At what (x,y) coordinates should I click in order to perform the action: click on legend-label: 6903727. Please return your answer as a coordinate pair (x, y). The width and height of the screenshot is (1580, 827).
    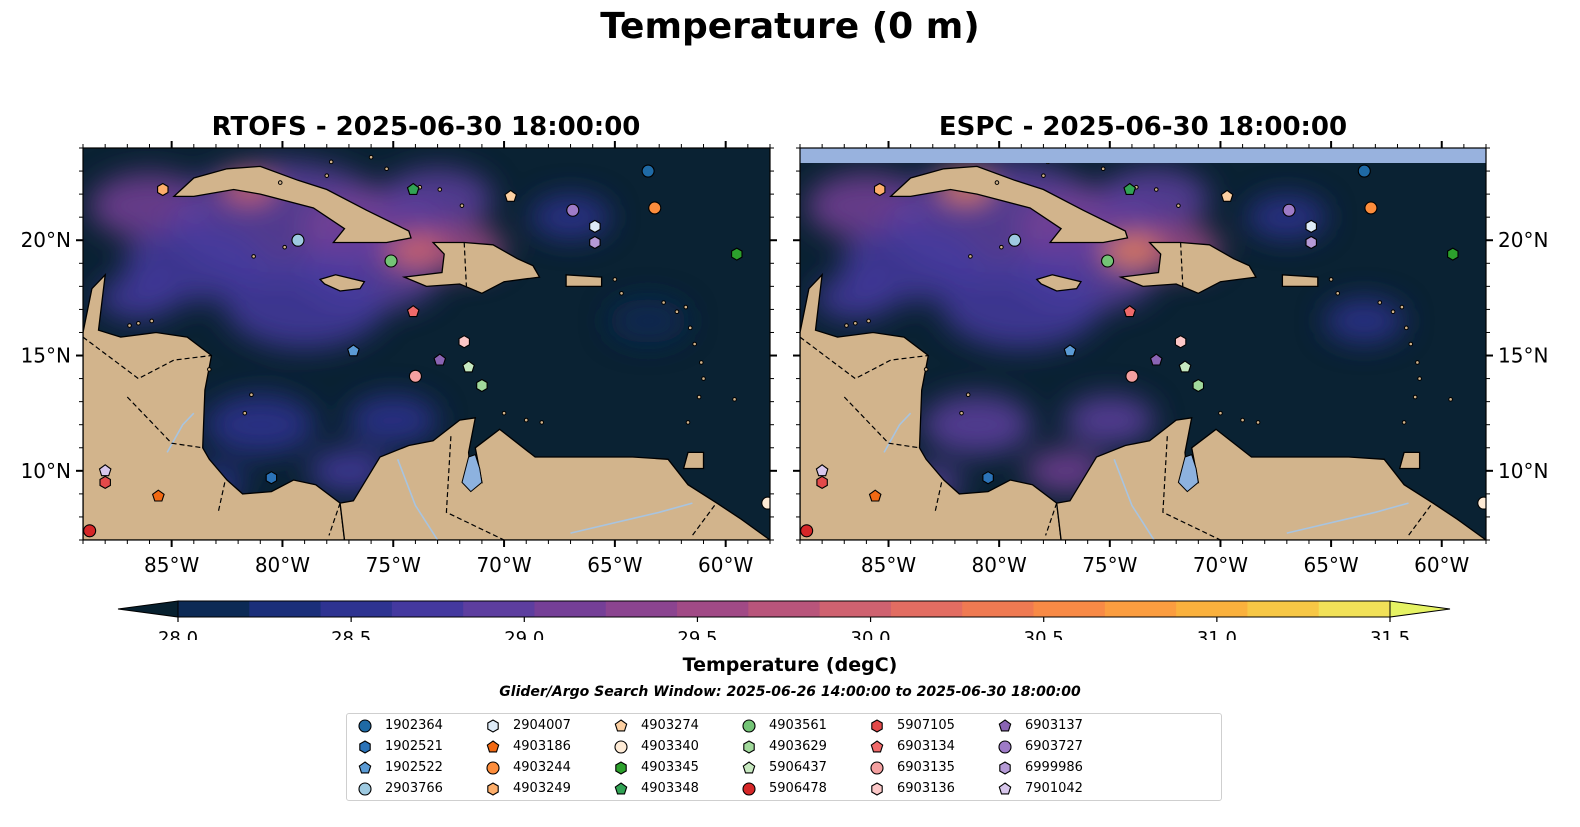
    Looking at the image, I should click on (1054, 746).